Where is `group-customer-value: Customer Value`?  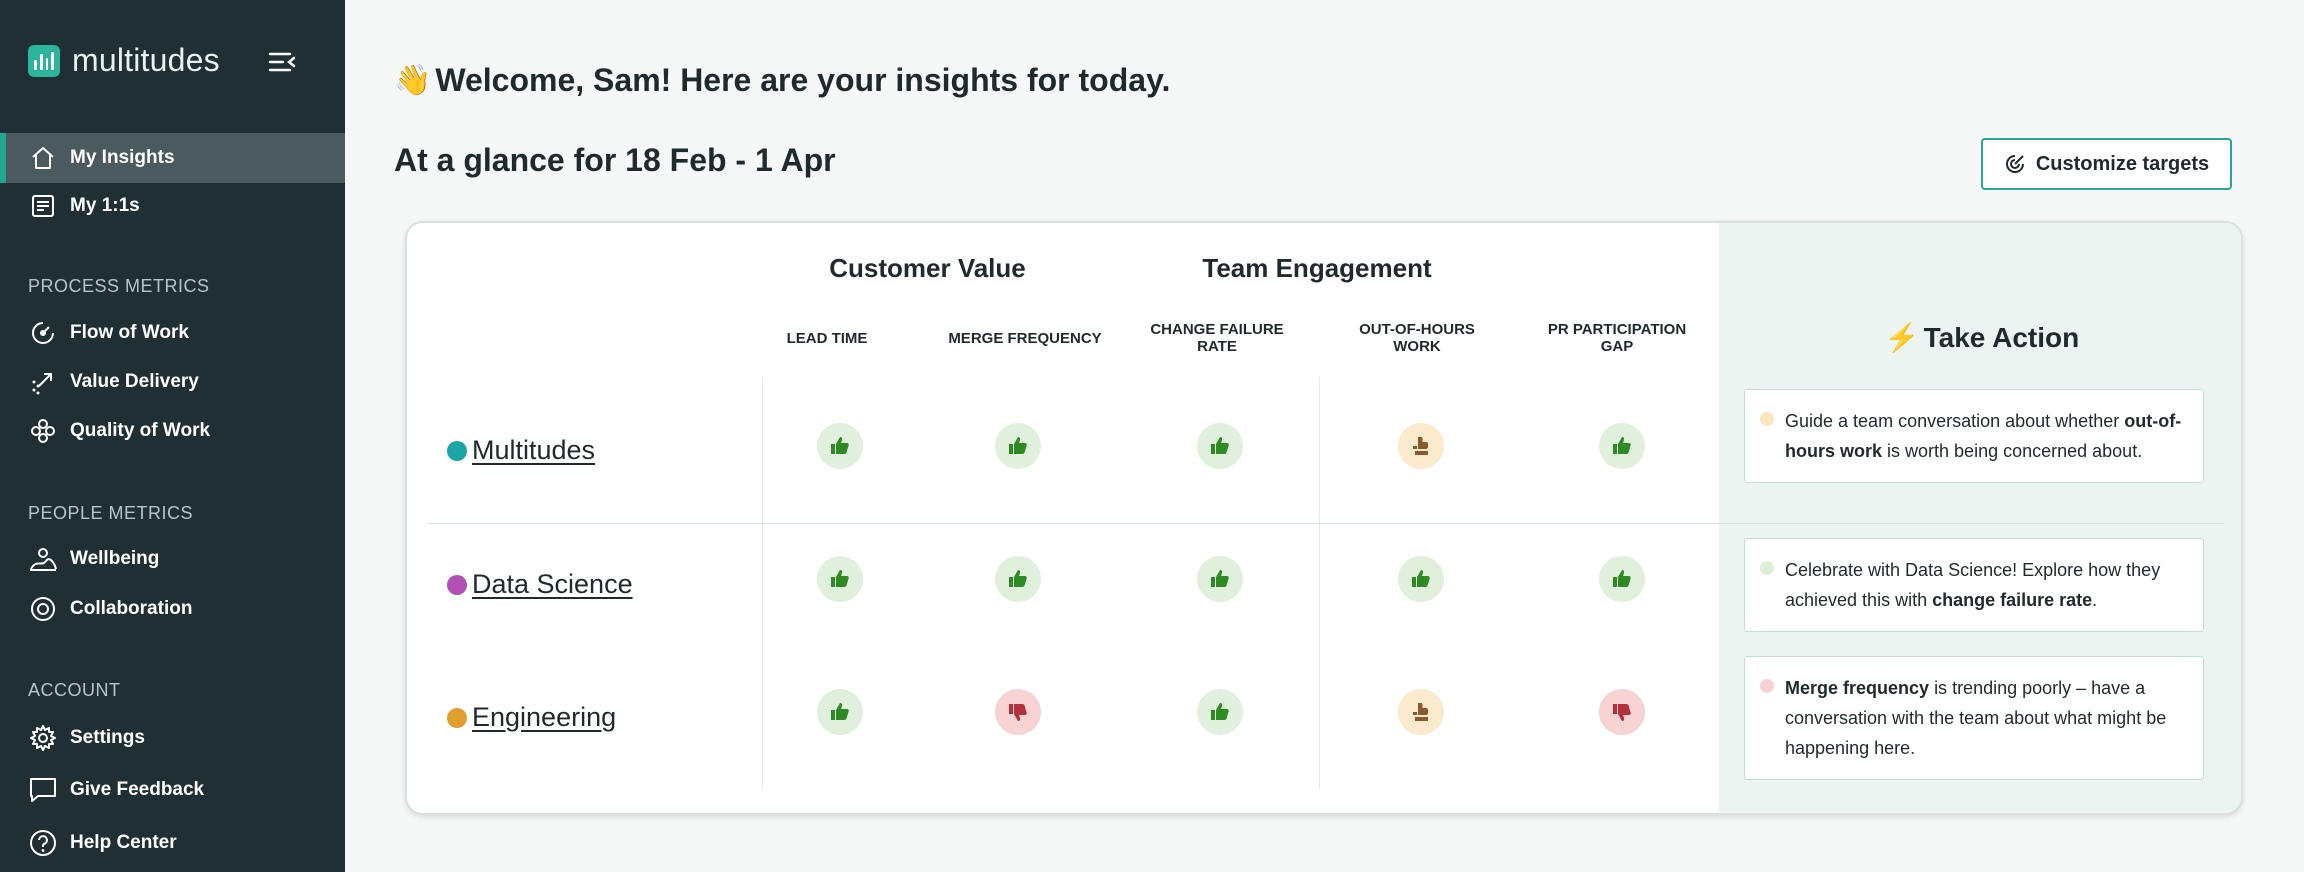
group-customer-value: Customer Value is located at coordinates (927, 268).